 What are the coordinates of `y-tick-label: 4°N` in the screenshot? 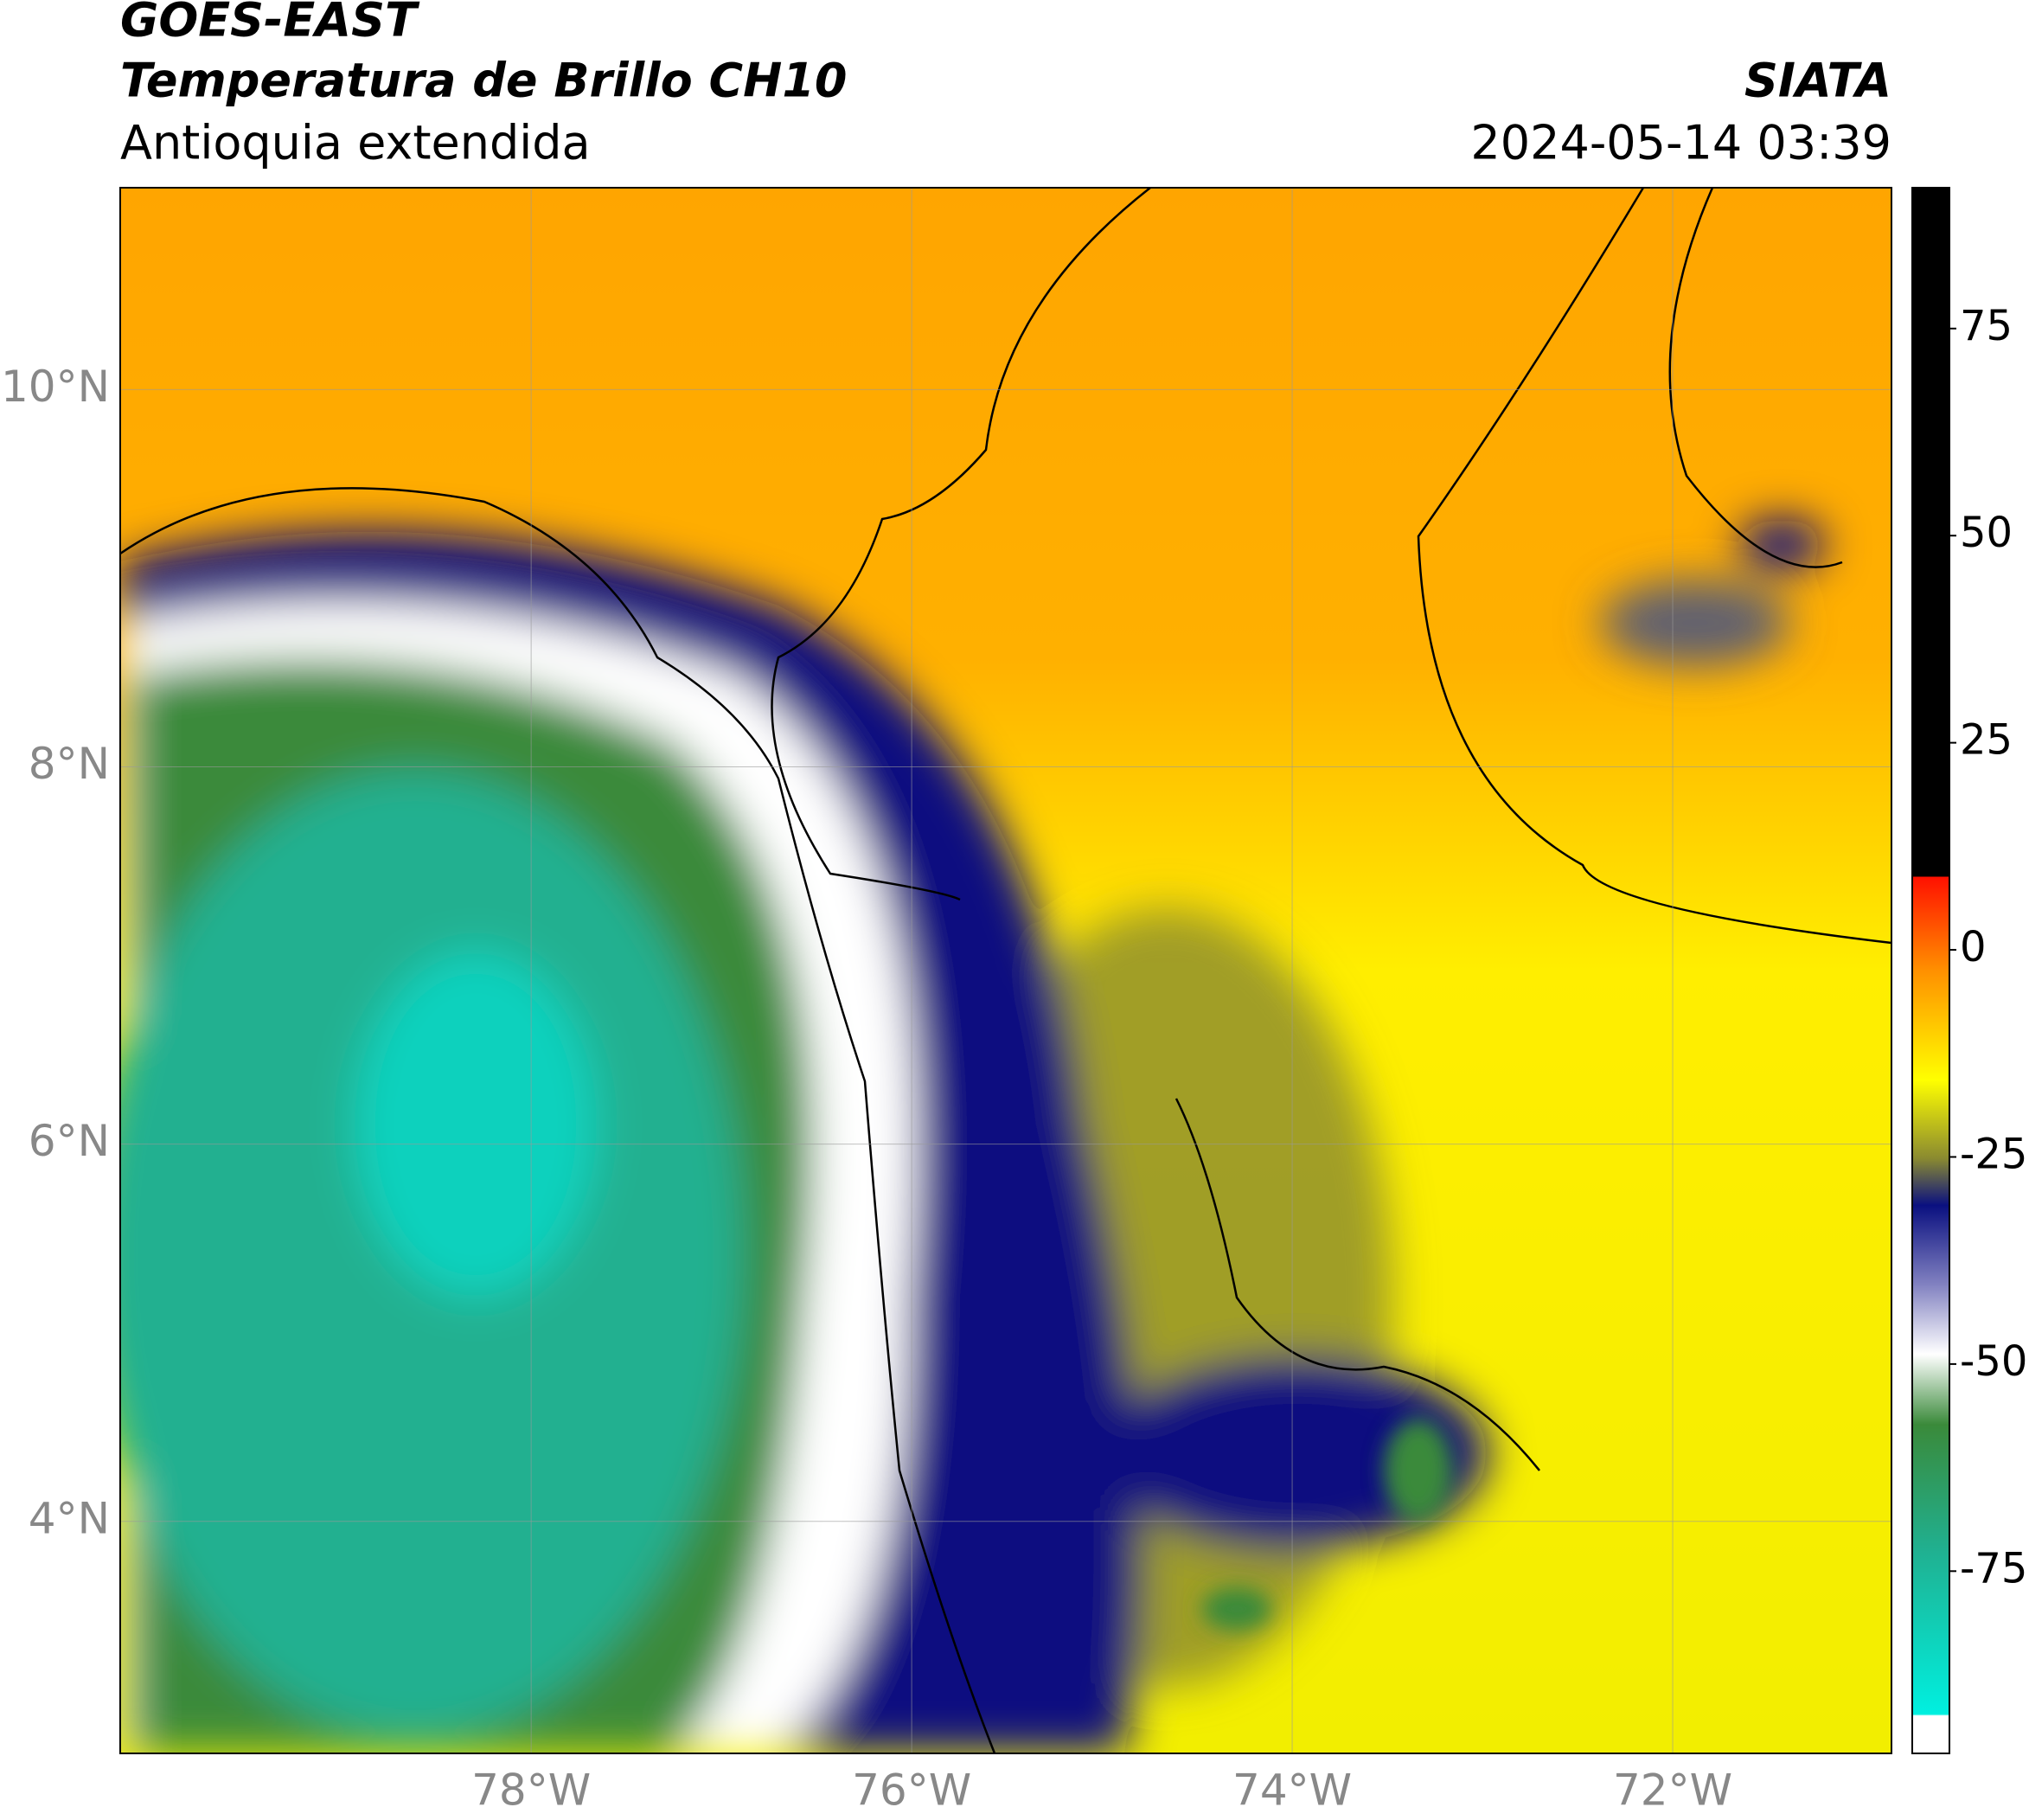 It's located at (69, 1518).